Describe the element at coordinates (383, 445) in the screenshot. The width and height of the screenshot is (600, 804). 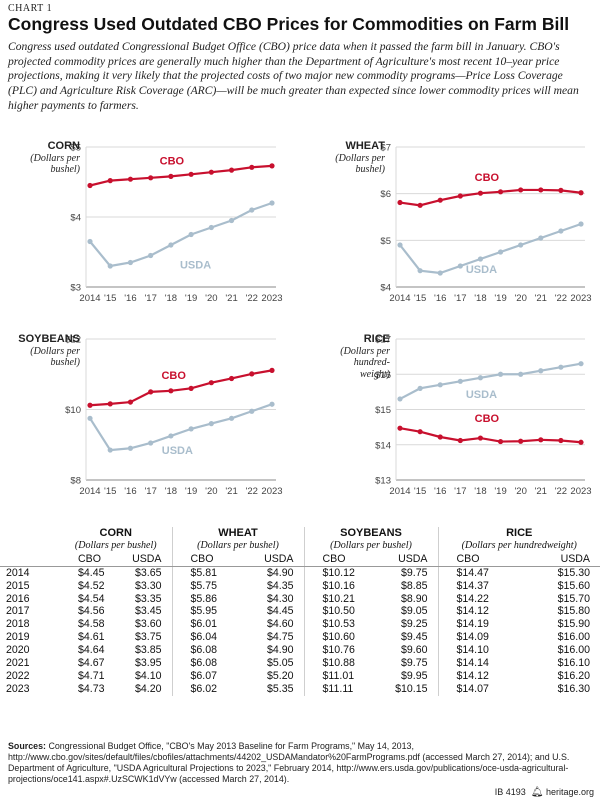
I see `y-tick-label: $14` at that location.